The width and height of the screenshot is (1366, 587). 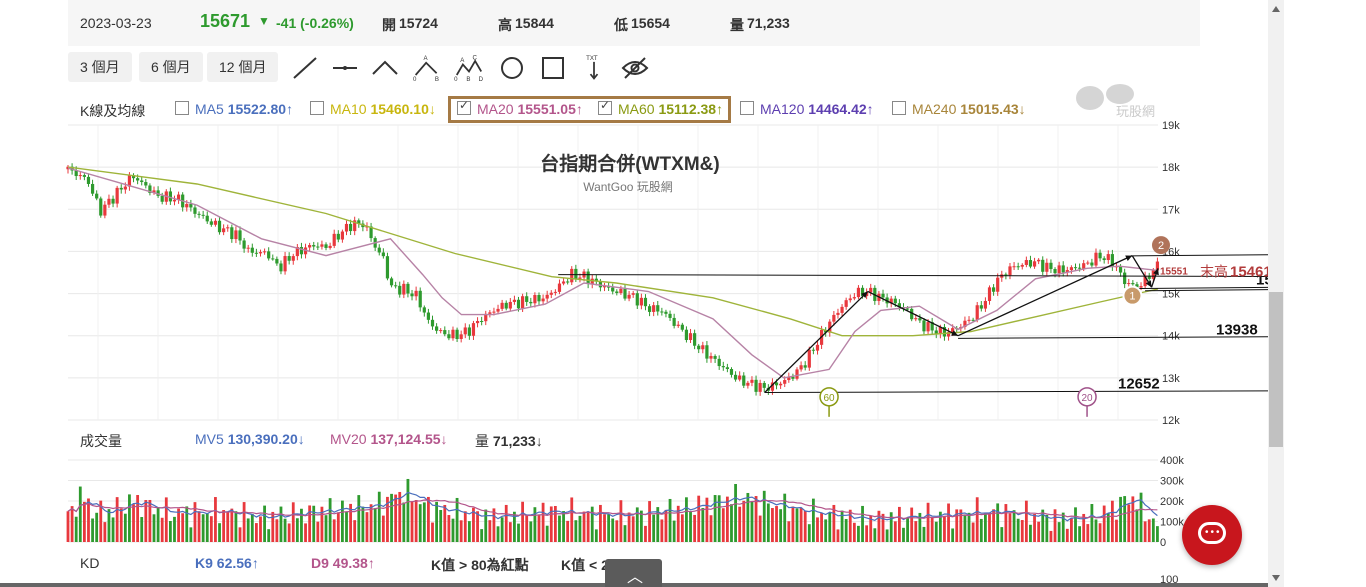 I want to click on high-text-label: 末高, so click(x=1214, y=271).